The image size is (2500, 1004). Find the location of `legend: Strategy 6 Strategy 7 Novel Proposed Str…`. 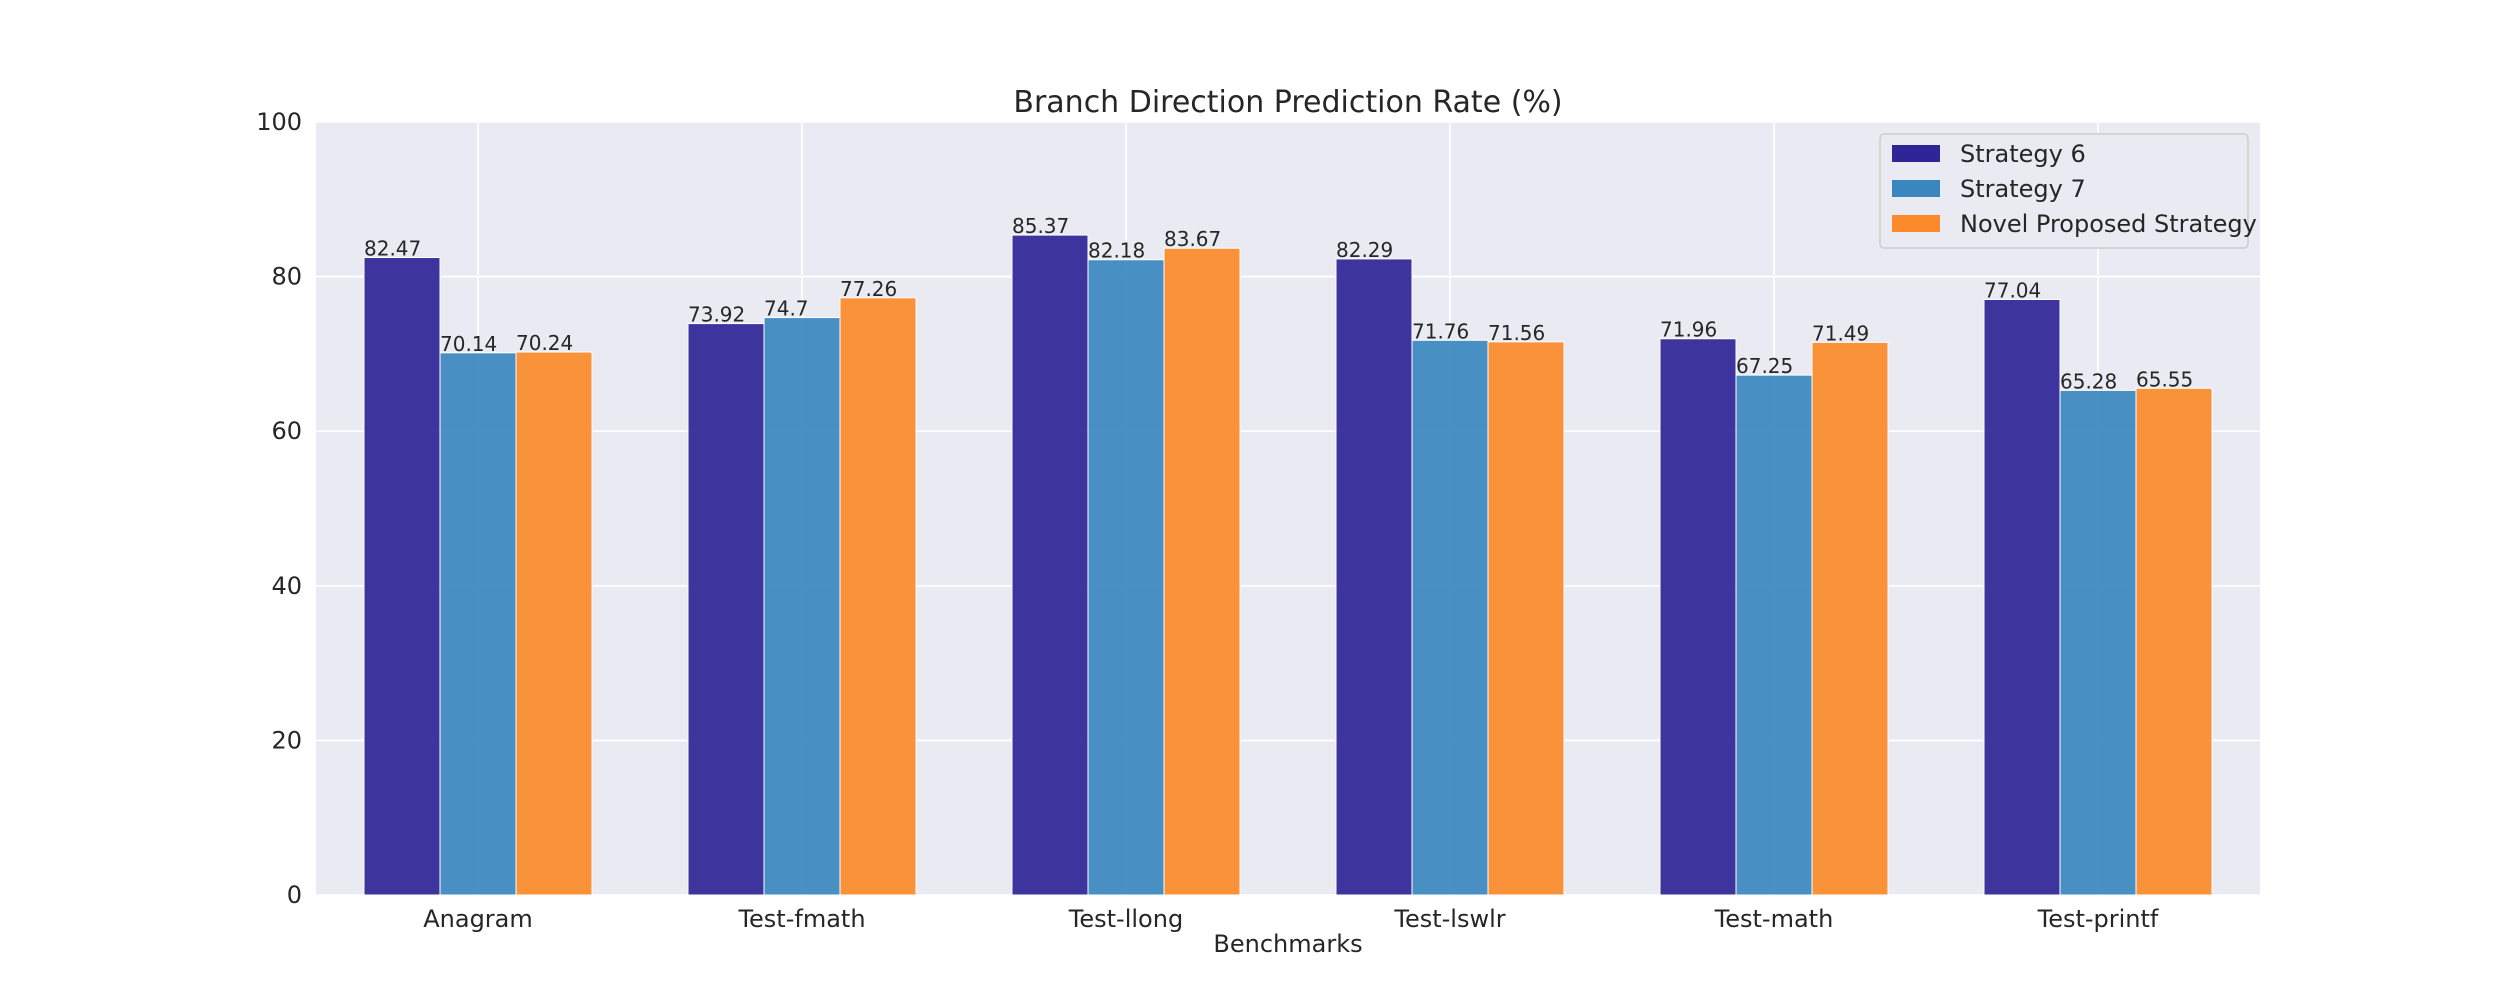

legend: Strategy 6 Strategy 7 Novel Proposed Str… is located at coordinates (2068, 191).